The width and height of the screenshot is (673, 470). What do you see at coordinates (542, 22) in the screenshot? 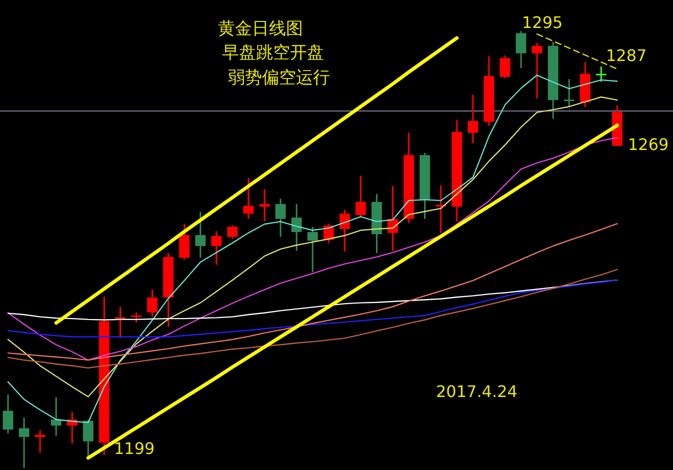
I see `annotation: 1295` at bounding box center [542, 22].